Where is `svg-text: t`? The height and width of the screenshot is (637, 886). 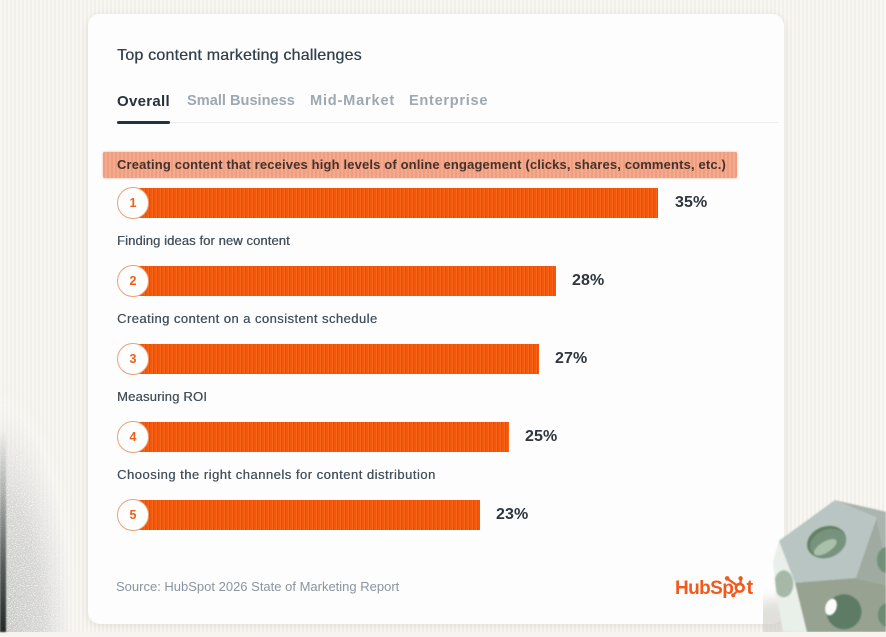
svg-text: t is located at coordinates (750, 588).